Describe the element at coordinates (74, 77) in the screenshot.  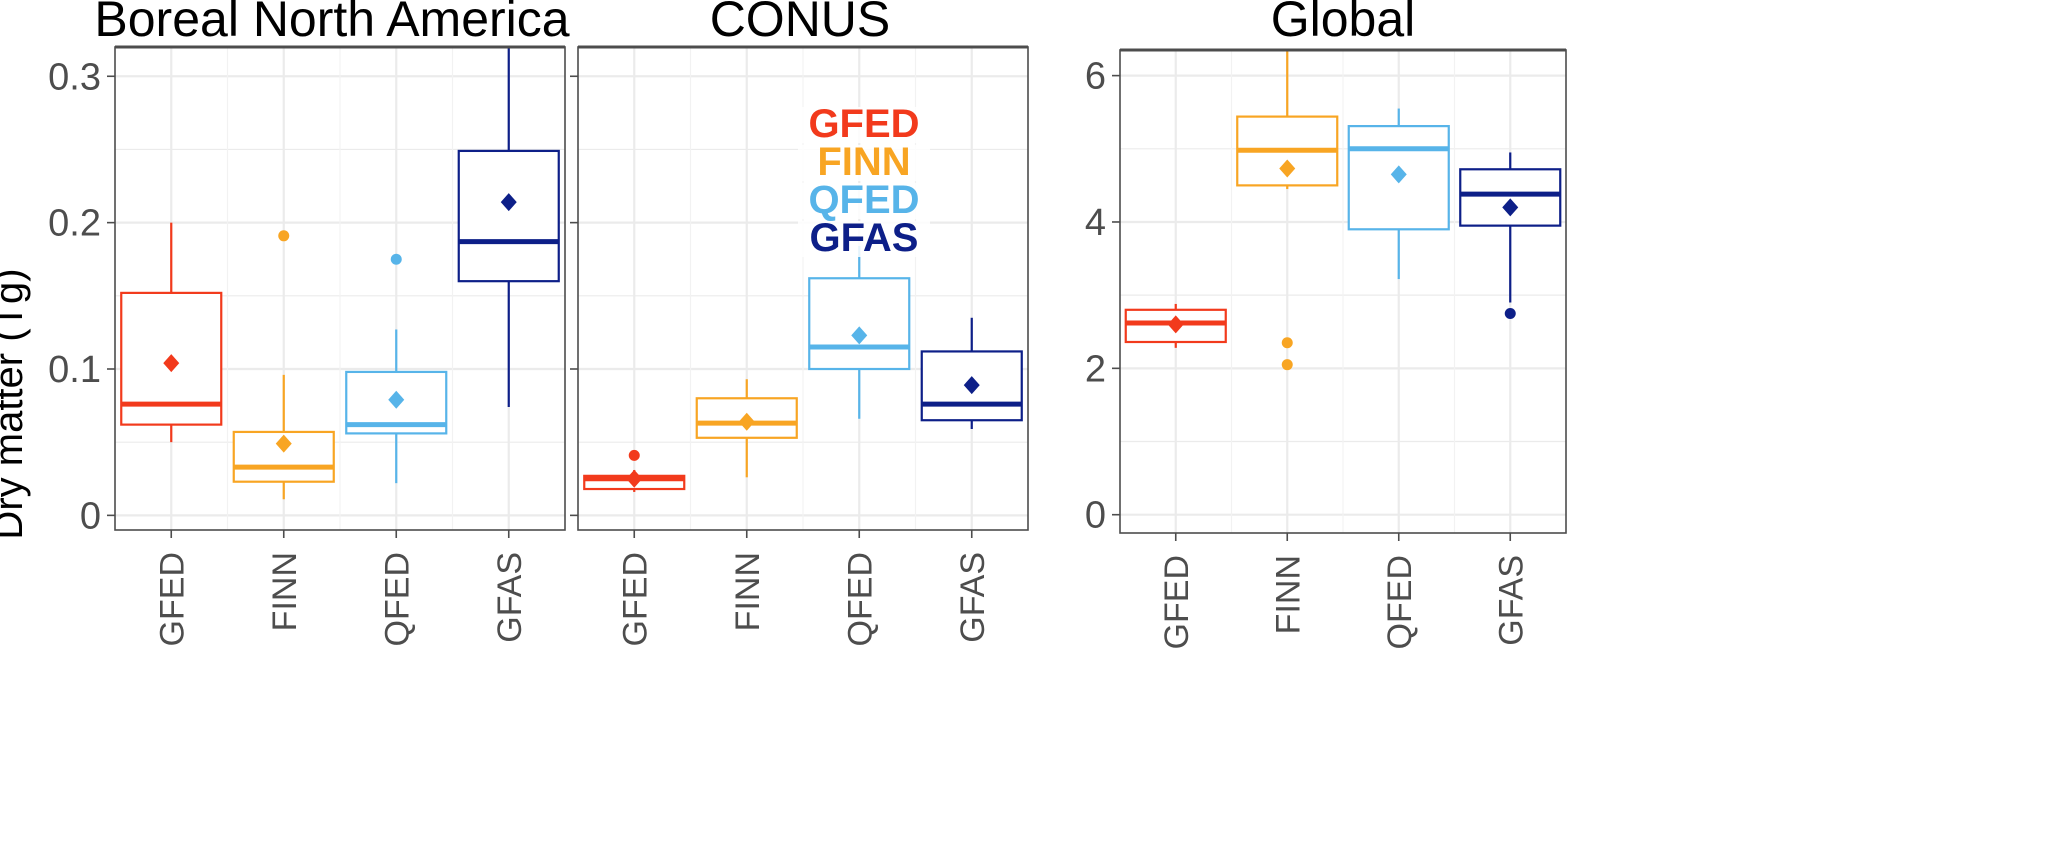
I see `y-tick-label: 0.3` at that location.